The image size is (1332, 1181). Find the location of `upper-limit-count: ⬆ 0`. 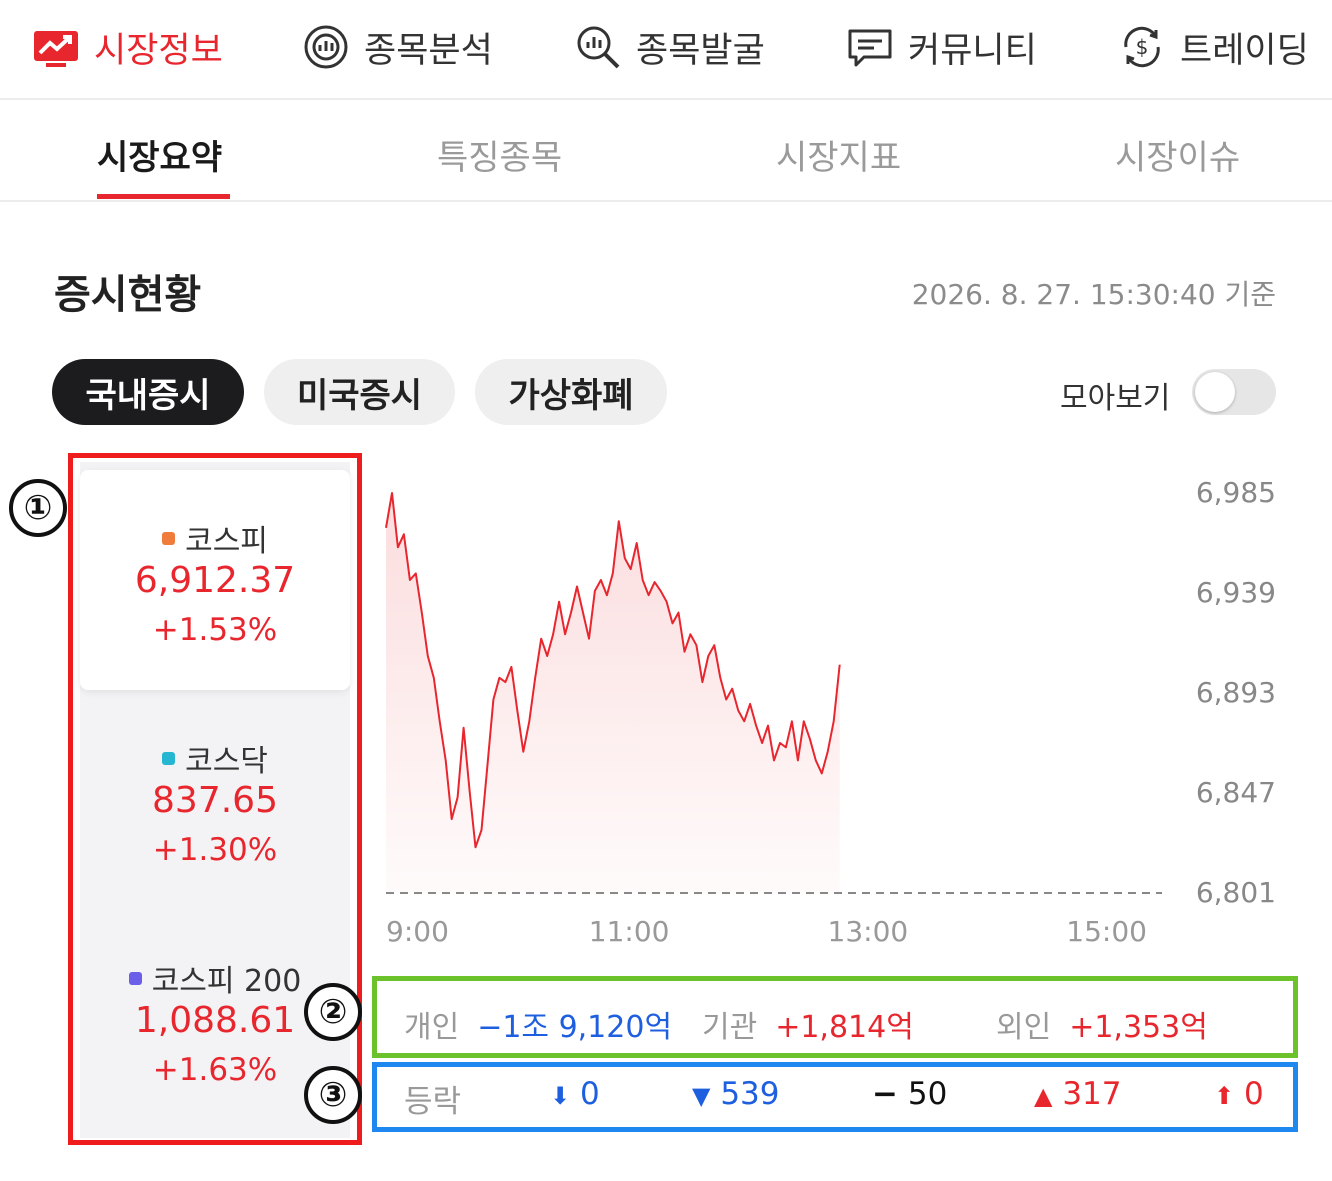

upper-limit-count: ⬆ 0 is located at coordinates (1239, 1094).